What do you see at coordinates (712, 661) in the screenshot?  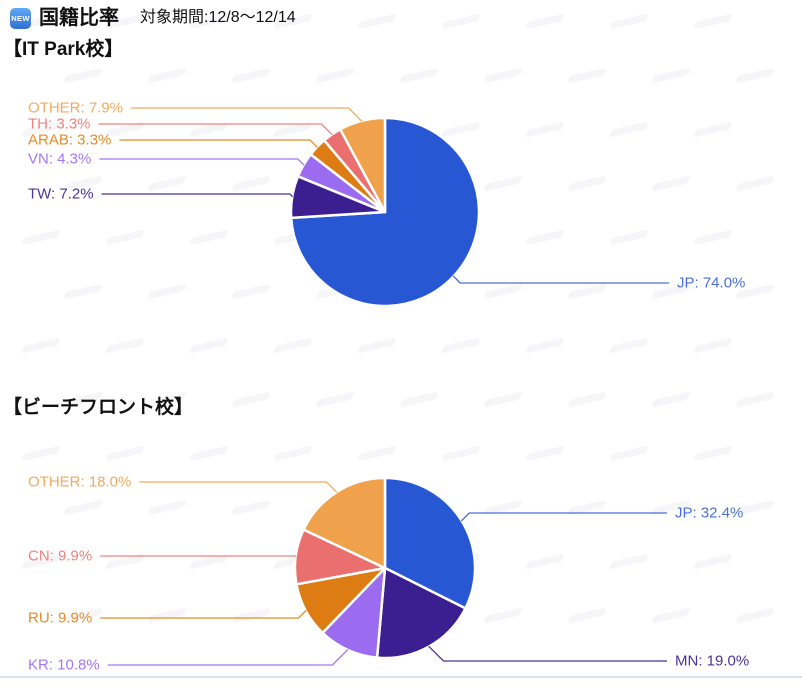 I see `slice-label-mn: MN: 19.0%` at bounding box center [712, 661].